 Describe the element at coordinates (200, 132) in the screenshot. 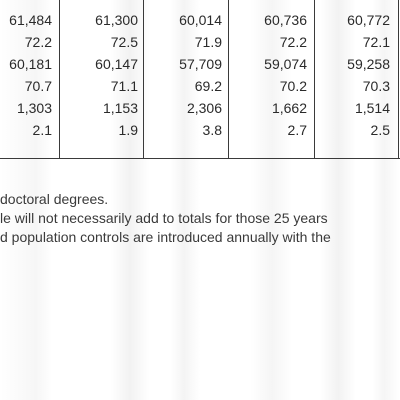

I see `table-row: 2.1 1.9 3.8 2.7 2.5` at that location.